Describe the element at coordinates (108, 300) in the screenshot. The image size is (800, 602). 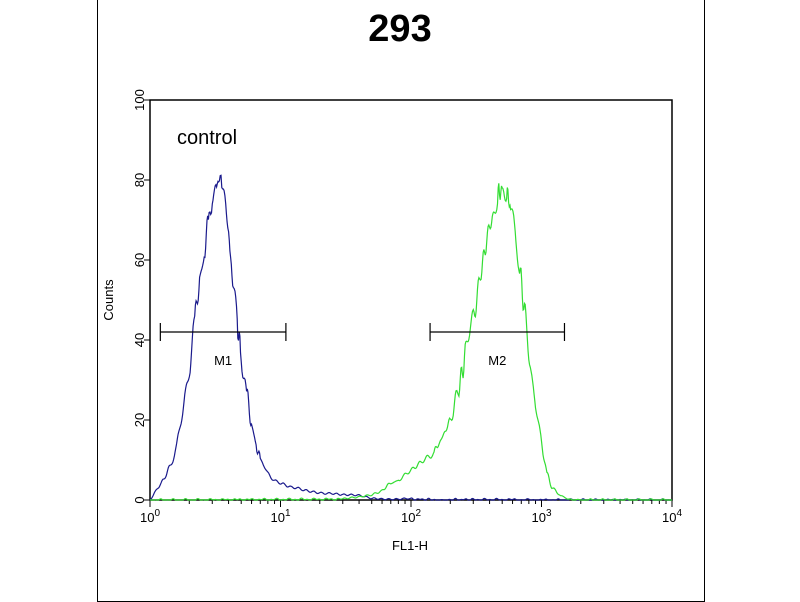
I see `y-axis-label: Counts` at that location.